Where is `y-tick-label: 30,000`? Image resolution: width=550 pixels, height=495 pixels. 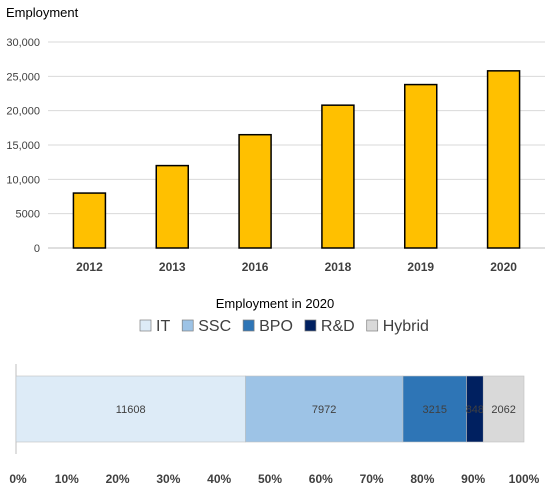
y-tick-label: 30,000 is located at coordinates (23, 43).